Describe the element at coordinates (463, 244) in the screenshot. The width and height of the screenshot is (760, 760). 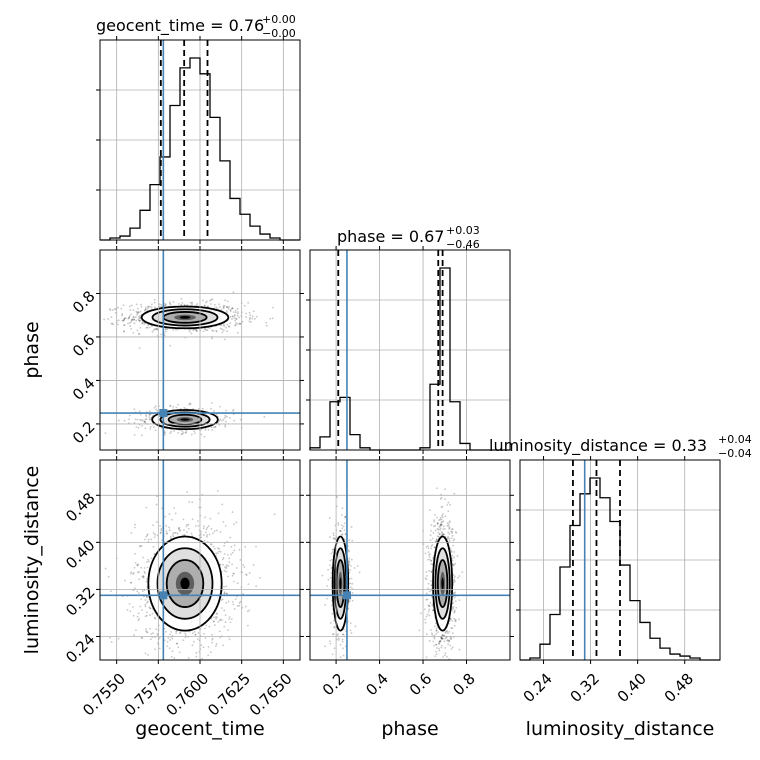
I see `title-phase-minus: −0.46` at that location.